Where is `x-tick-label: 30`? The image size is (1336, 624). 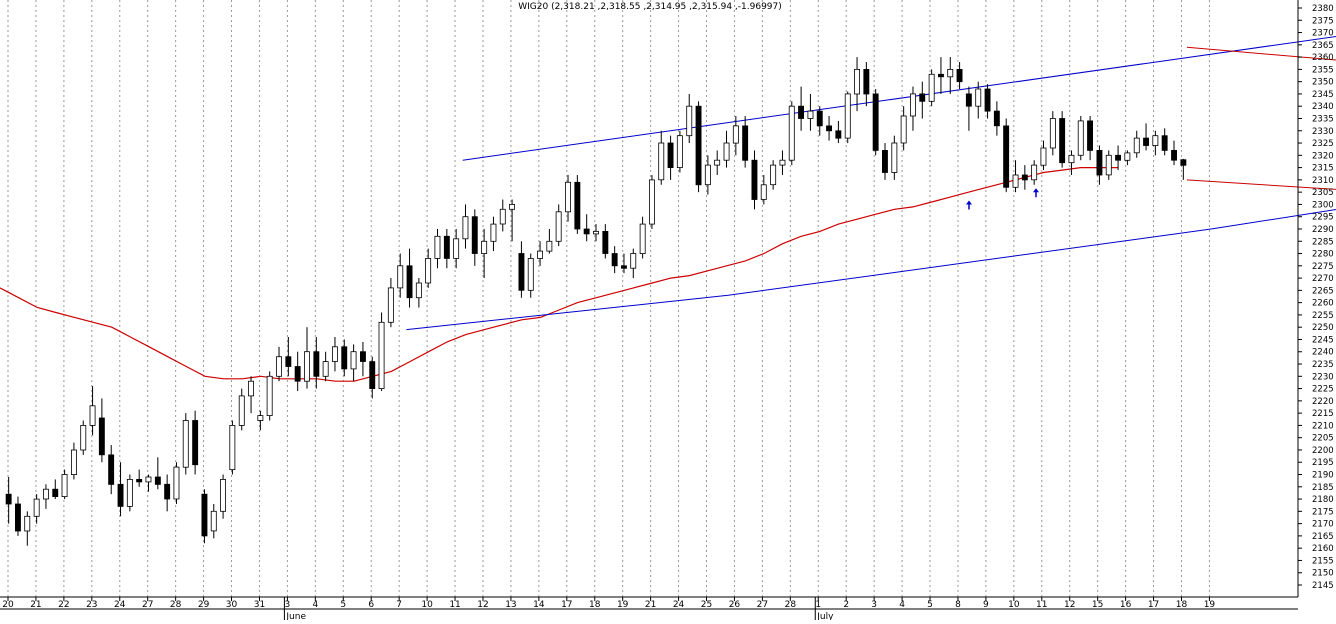 x-tick-label: 30 is located at coordinates (232, 605).